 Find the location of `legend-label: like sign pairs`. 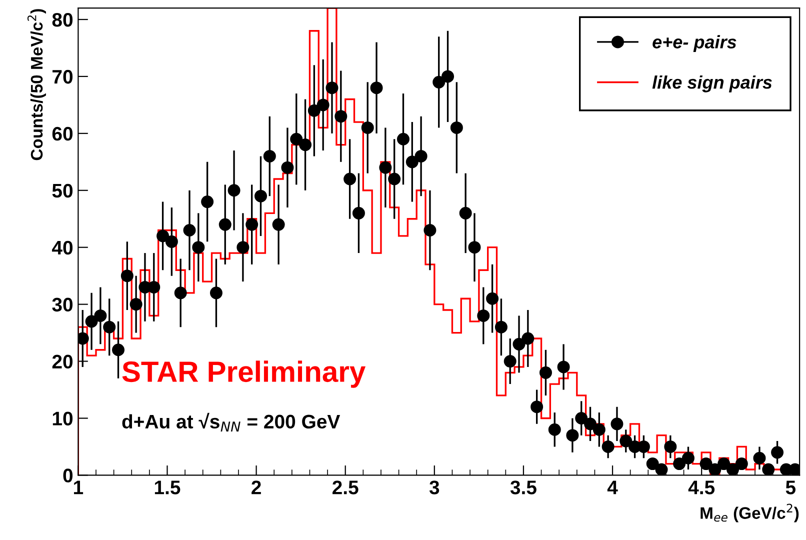

legend-label: like sign pairs is located at coordinates (712, 83).